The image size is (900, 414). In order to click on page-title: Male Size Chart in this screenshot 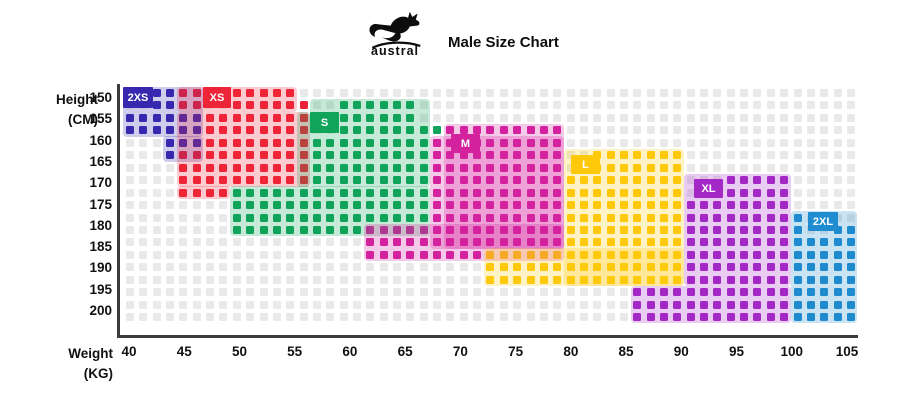, I will do `click(503, 42)`.